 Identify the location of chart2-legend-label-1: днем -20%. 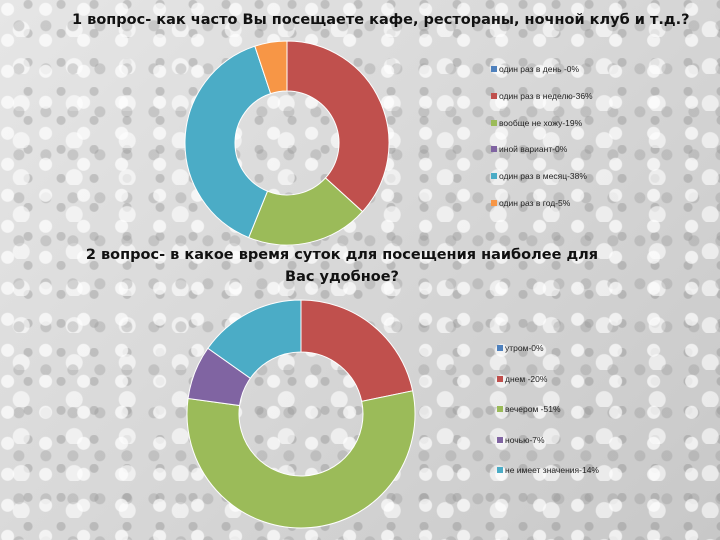
(526, 378).